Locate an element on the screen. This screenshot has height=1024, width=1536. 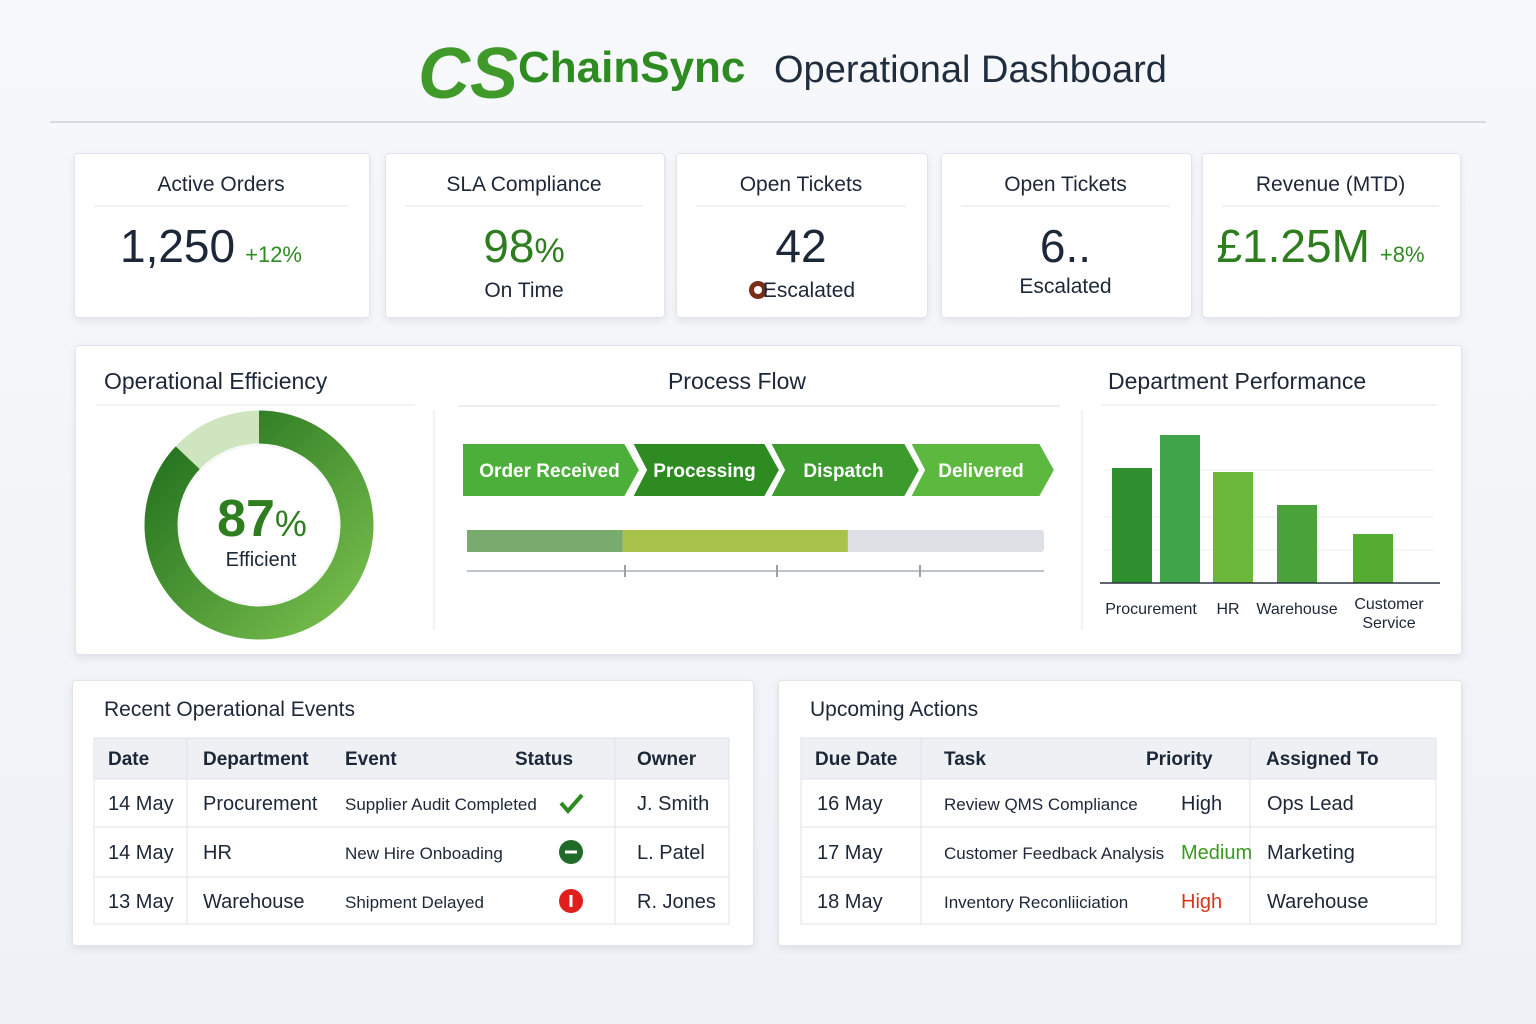
table-cell: Marketing is located at coordinates (1311, 853).